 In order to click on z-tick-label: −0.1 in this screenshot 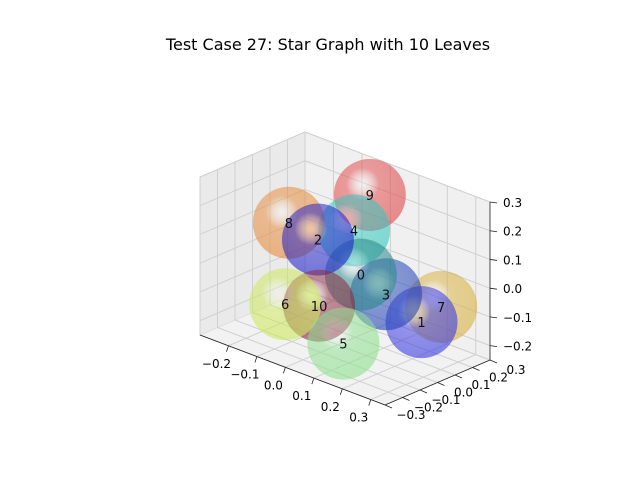, I will do `click(517, 318)`.